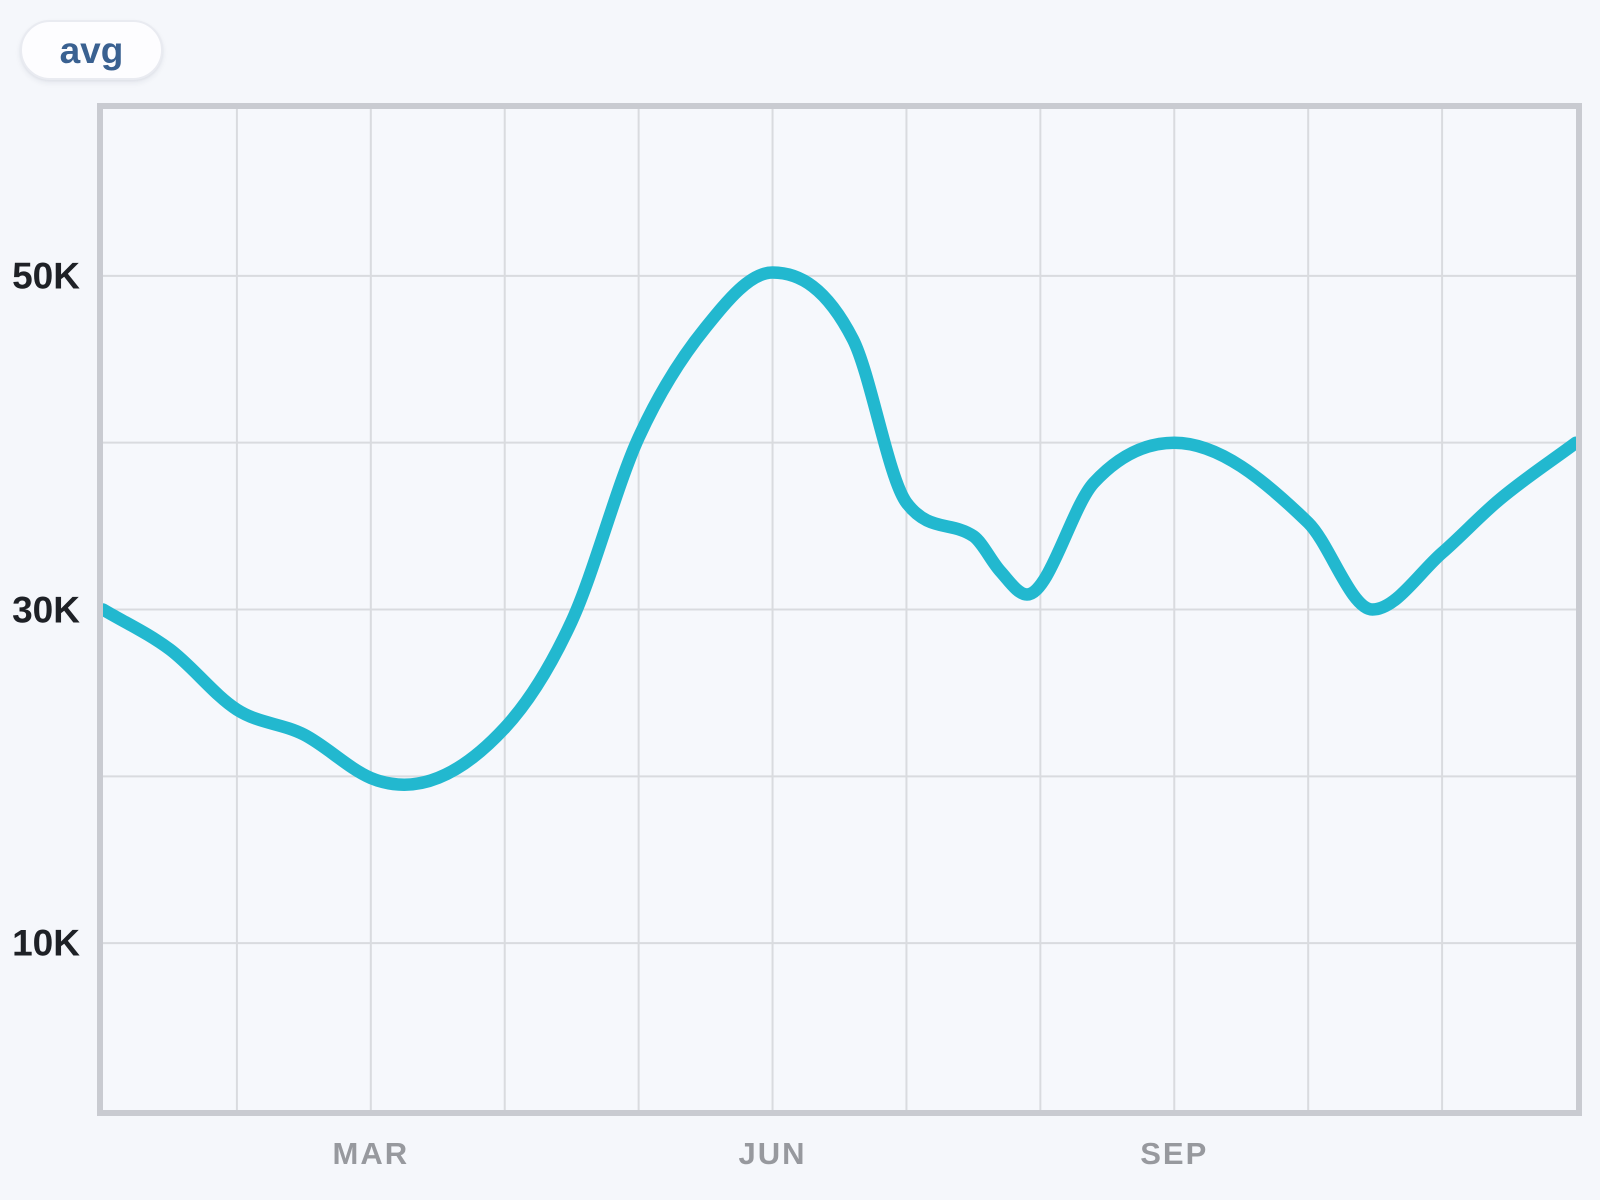 This screenshot has width=1600, height=1200. Describe the element at coordinates (371, 1153) in the screenshot. I see `x-axis-label-mar: MAR` at that location.